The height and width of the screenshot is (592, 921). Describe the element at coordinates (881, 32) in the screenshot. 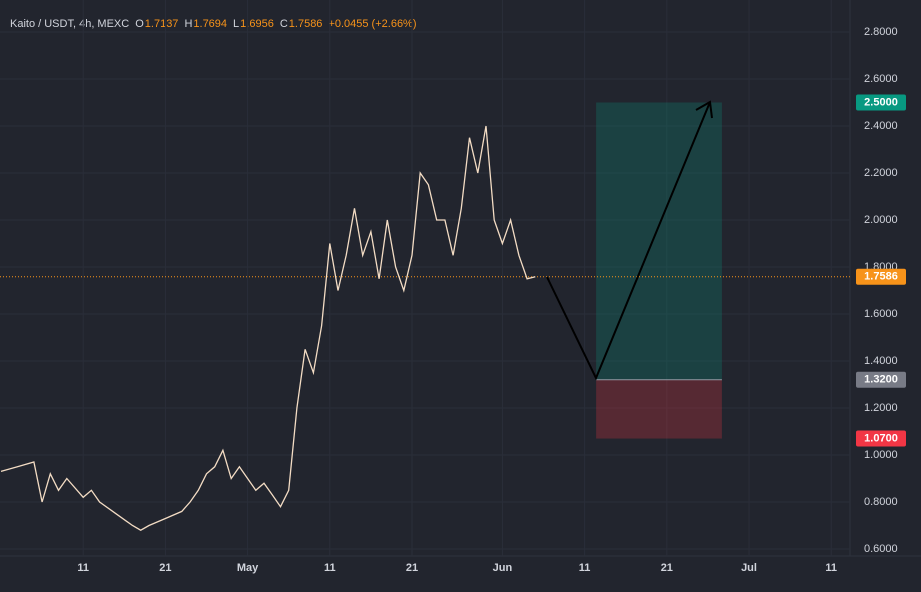

I see `y-tick-label: 2.8000` at that location.